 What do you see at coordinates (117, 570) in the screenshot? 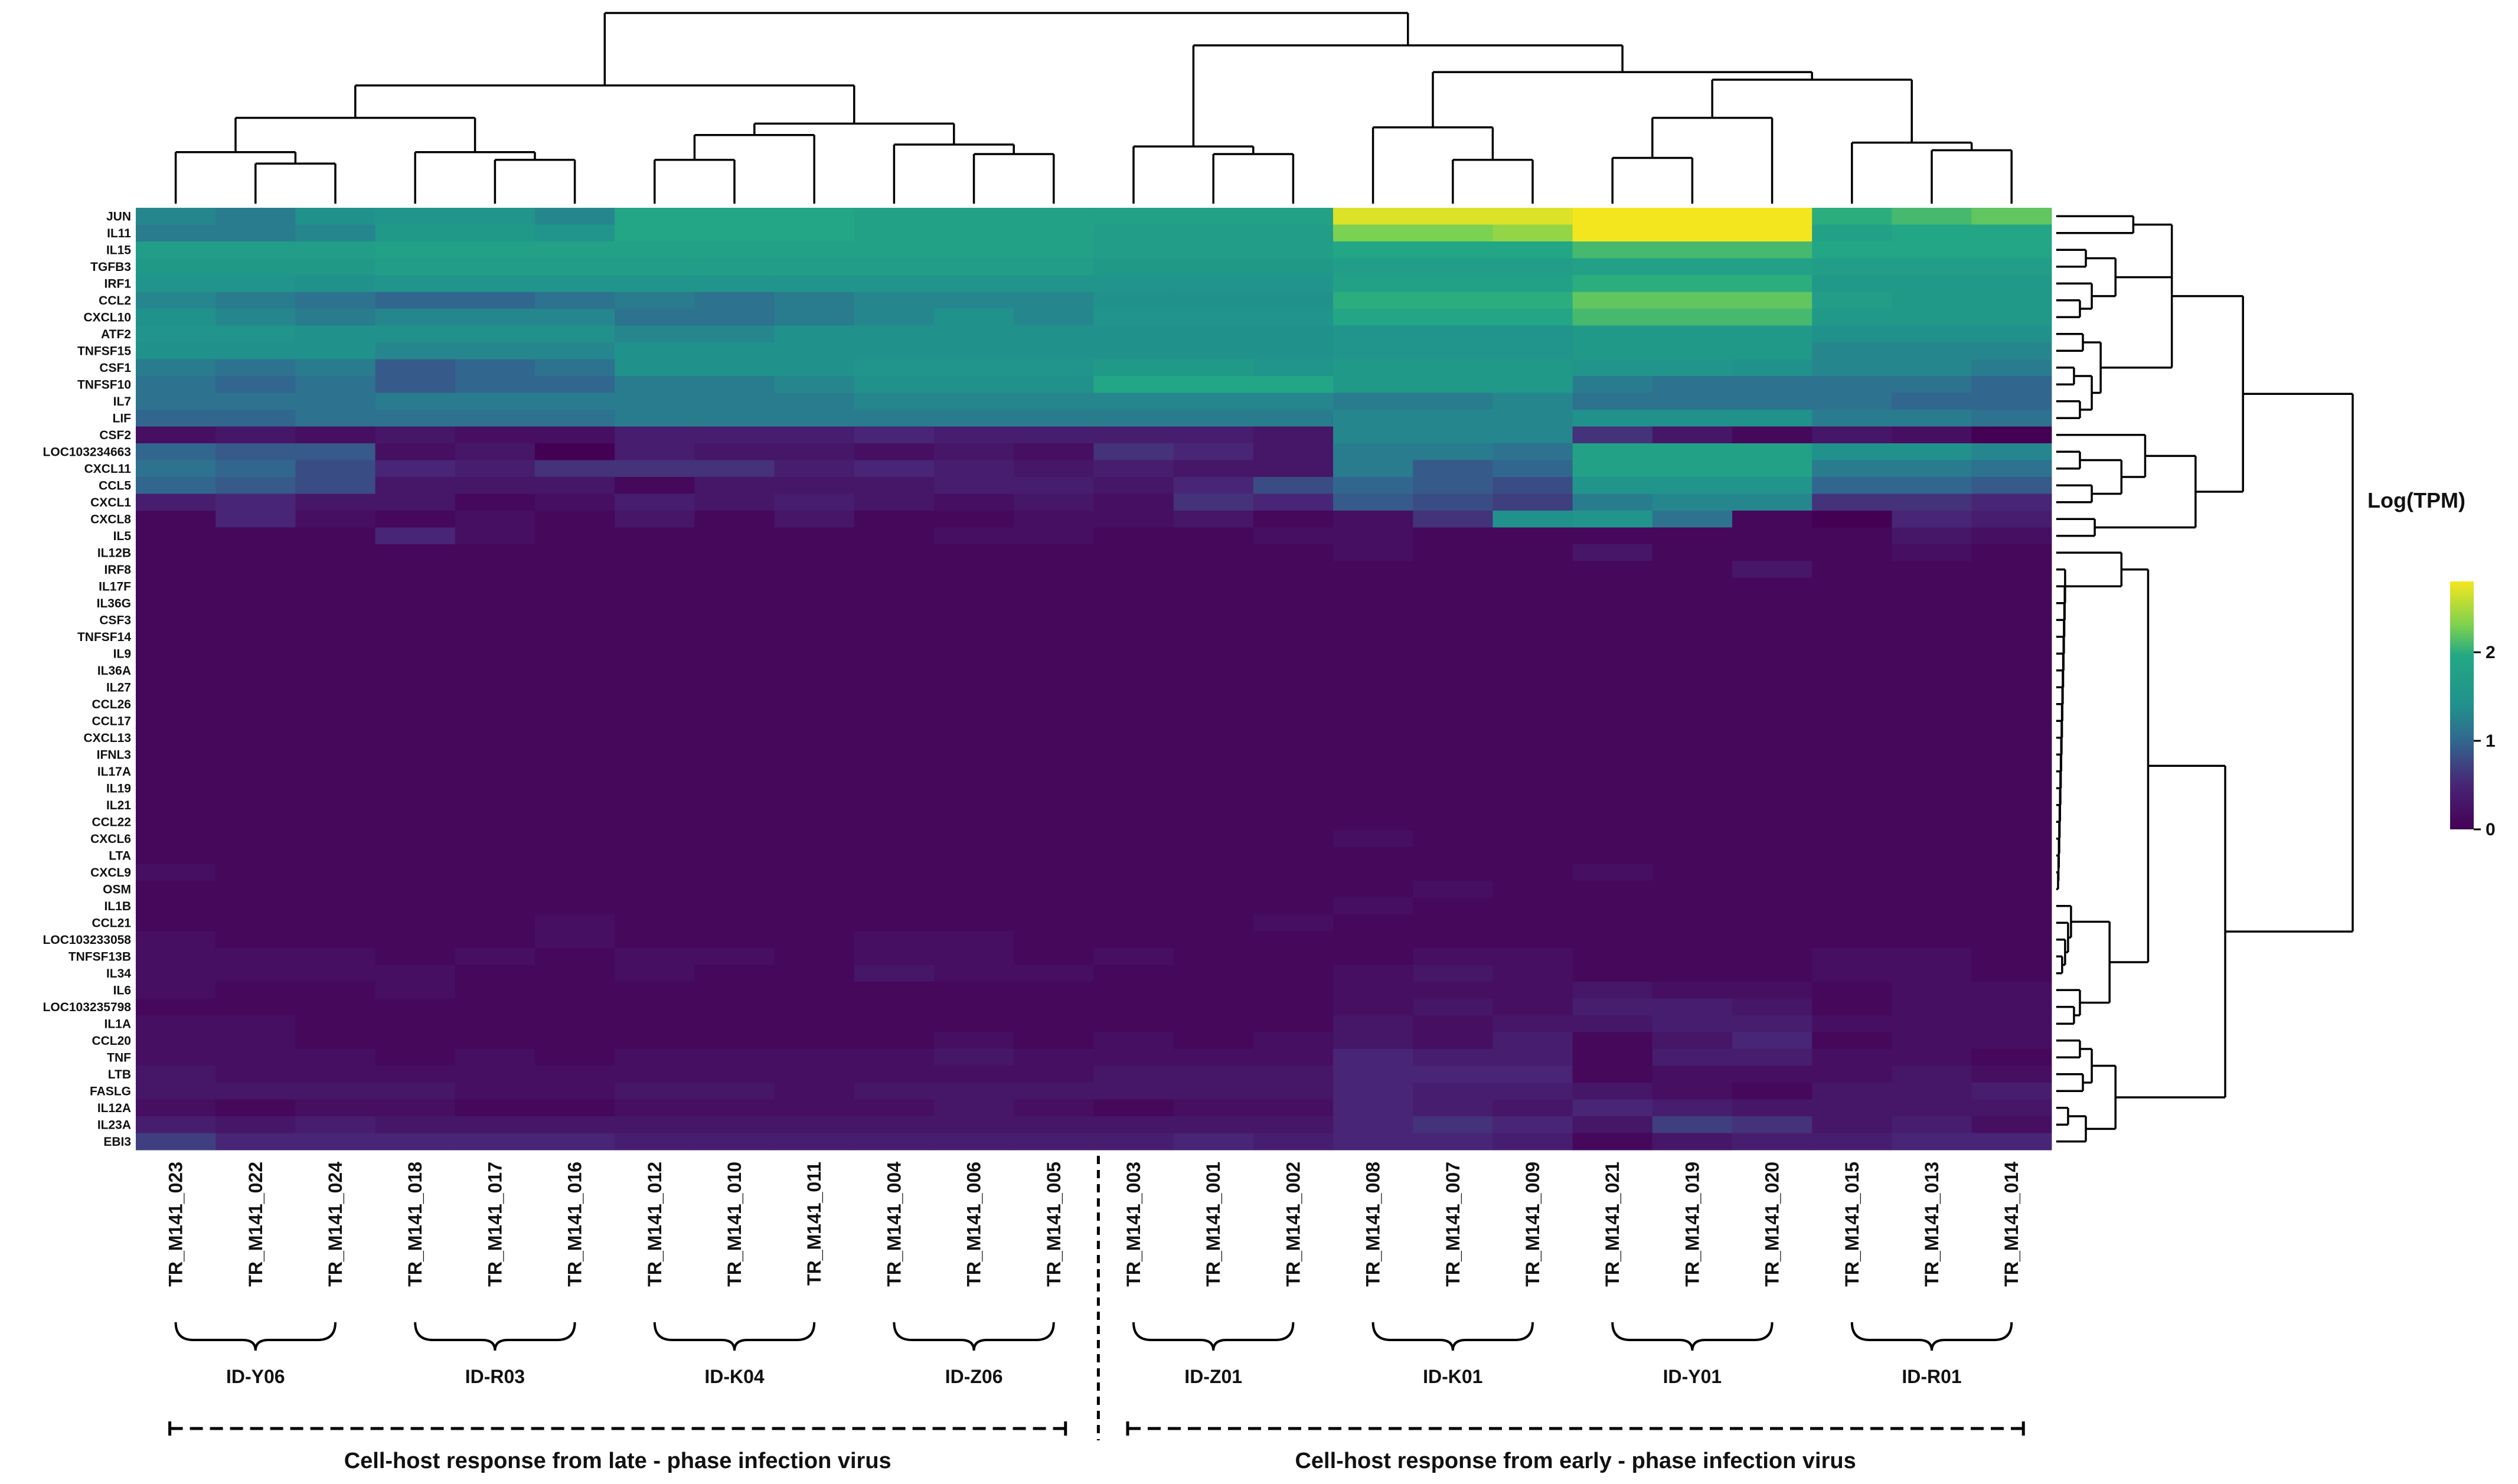
I see `gene-label: IRF8` at bounding box center [117, 570].